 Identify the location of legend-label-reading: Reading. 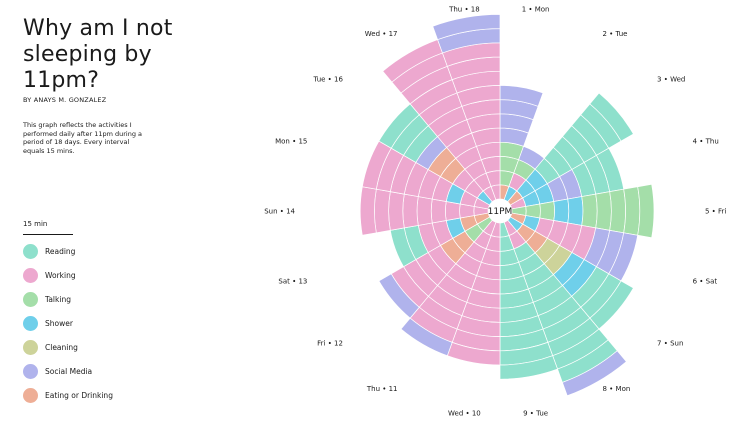
(60, 251).